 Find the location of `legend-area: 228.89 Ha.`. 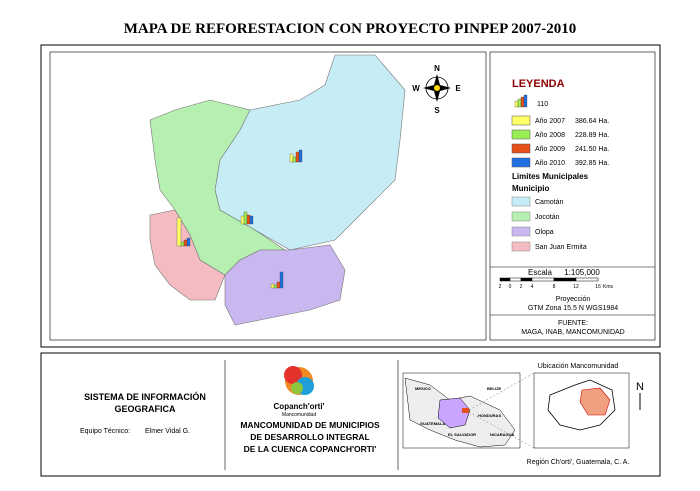

legend-area: 228.89 Ha. is located at coordinates (592, 135).